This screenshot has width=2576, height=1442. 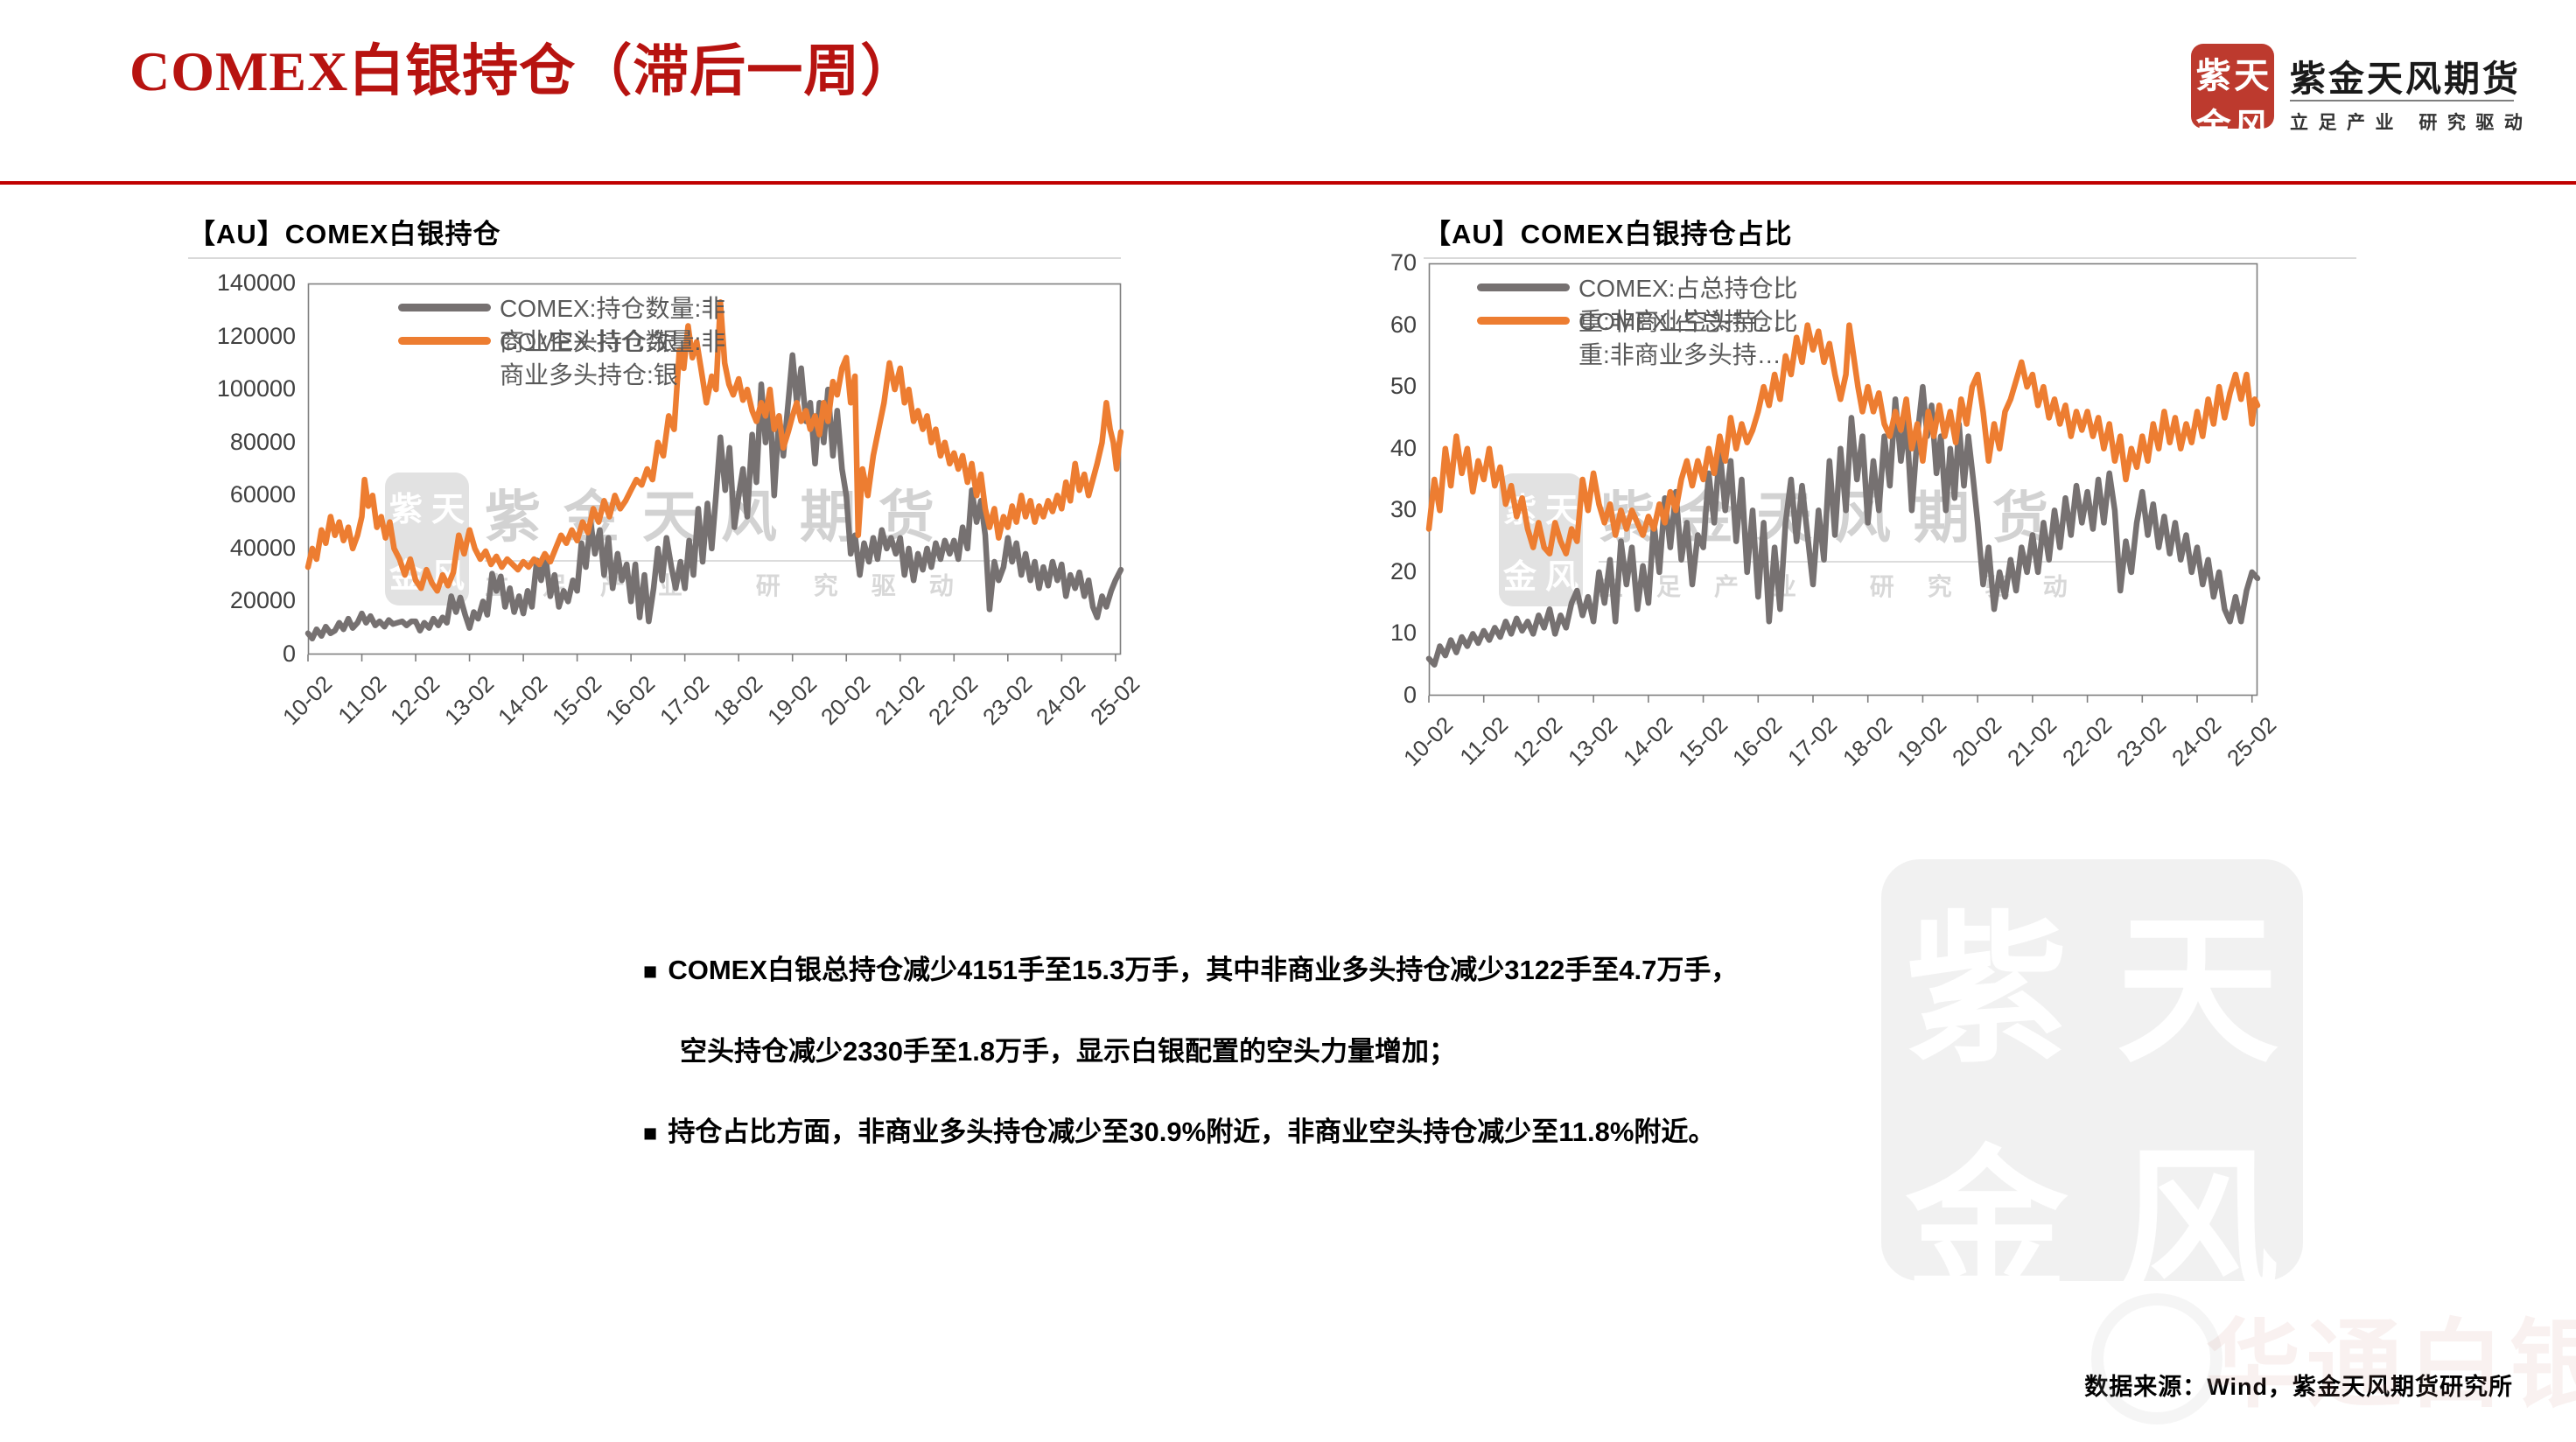 I want to click on y-tick-label: 10, so click(x=1403, y=633).